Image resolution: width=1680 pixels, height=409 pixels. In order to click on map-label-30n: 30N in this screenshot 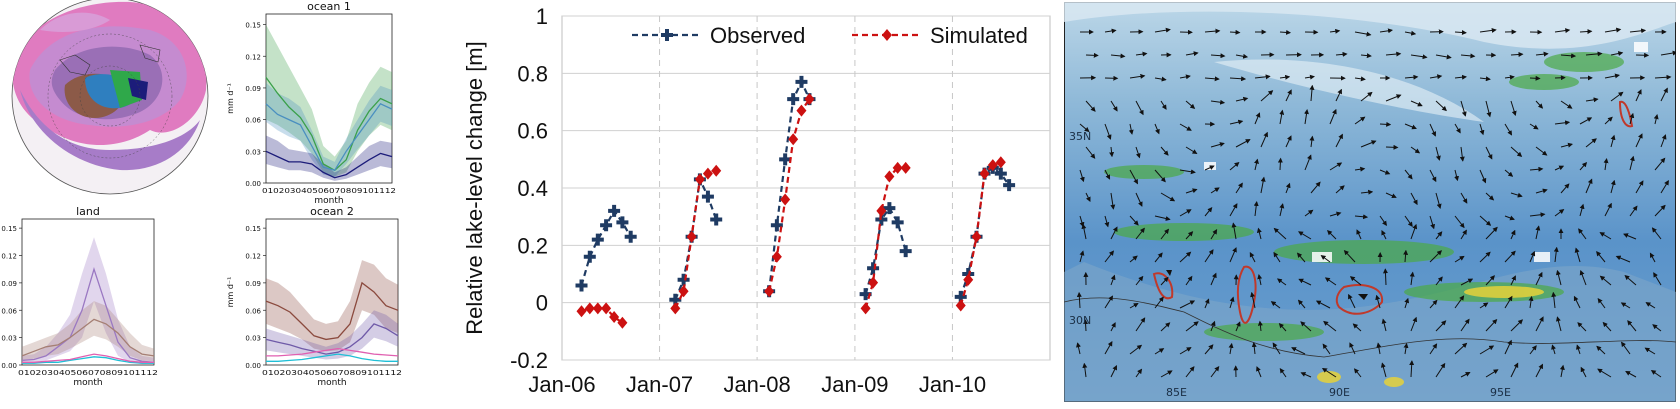, I will do `click(1080, 320)`.